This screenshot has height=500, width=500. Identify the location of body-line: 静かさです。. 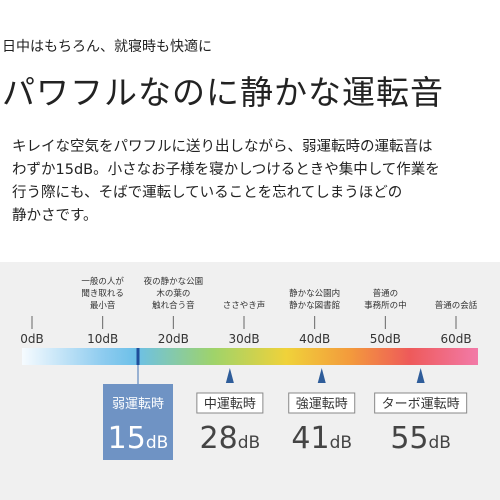
(55, 216).